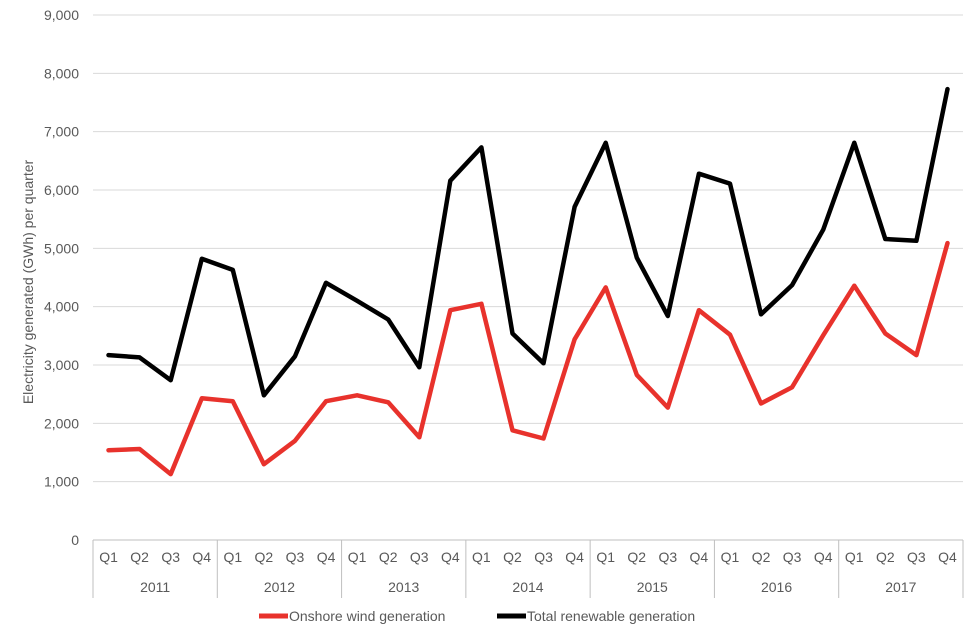  Describe the element at coordinates (403, 587) in the screenshot. I see `x-tick-label-year: 2013` at that location.